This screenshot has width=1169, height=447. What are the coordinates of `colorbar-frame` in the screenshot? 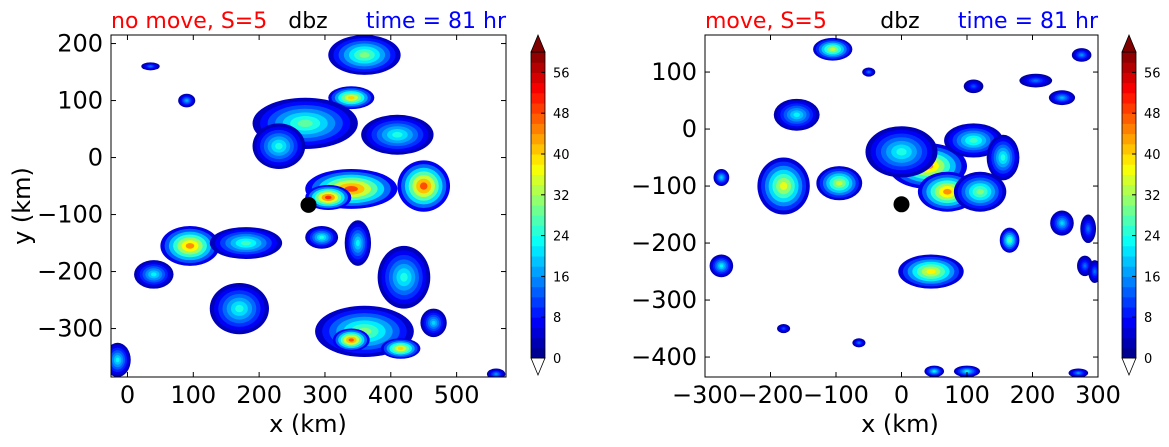 It's located at (1129, 205).